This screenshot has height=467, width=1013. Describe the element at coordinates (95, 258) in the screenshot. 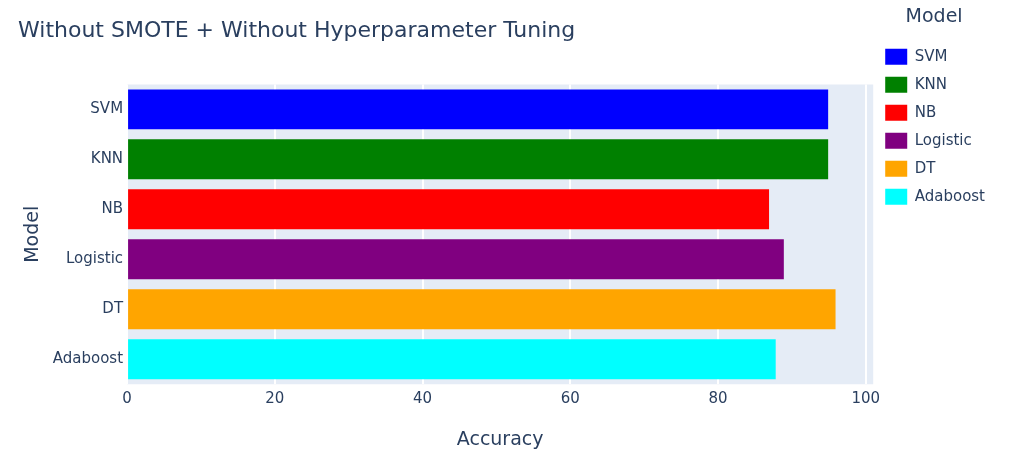

I see `y-tick-label: Logistic` at that location.